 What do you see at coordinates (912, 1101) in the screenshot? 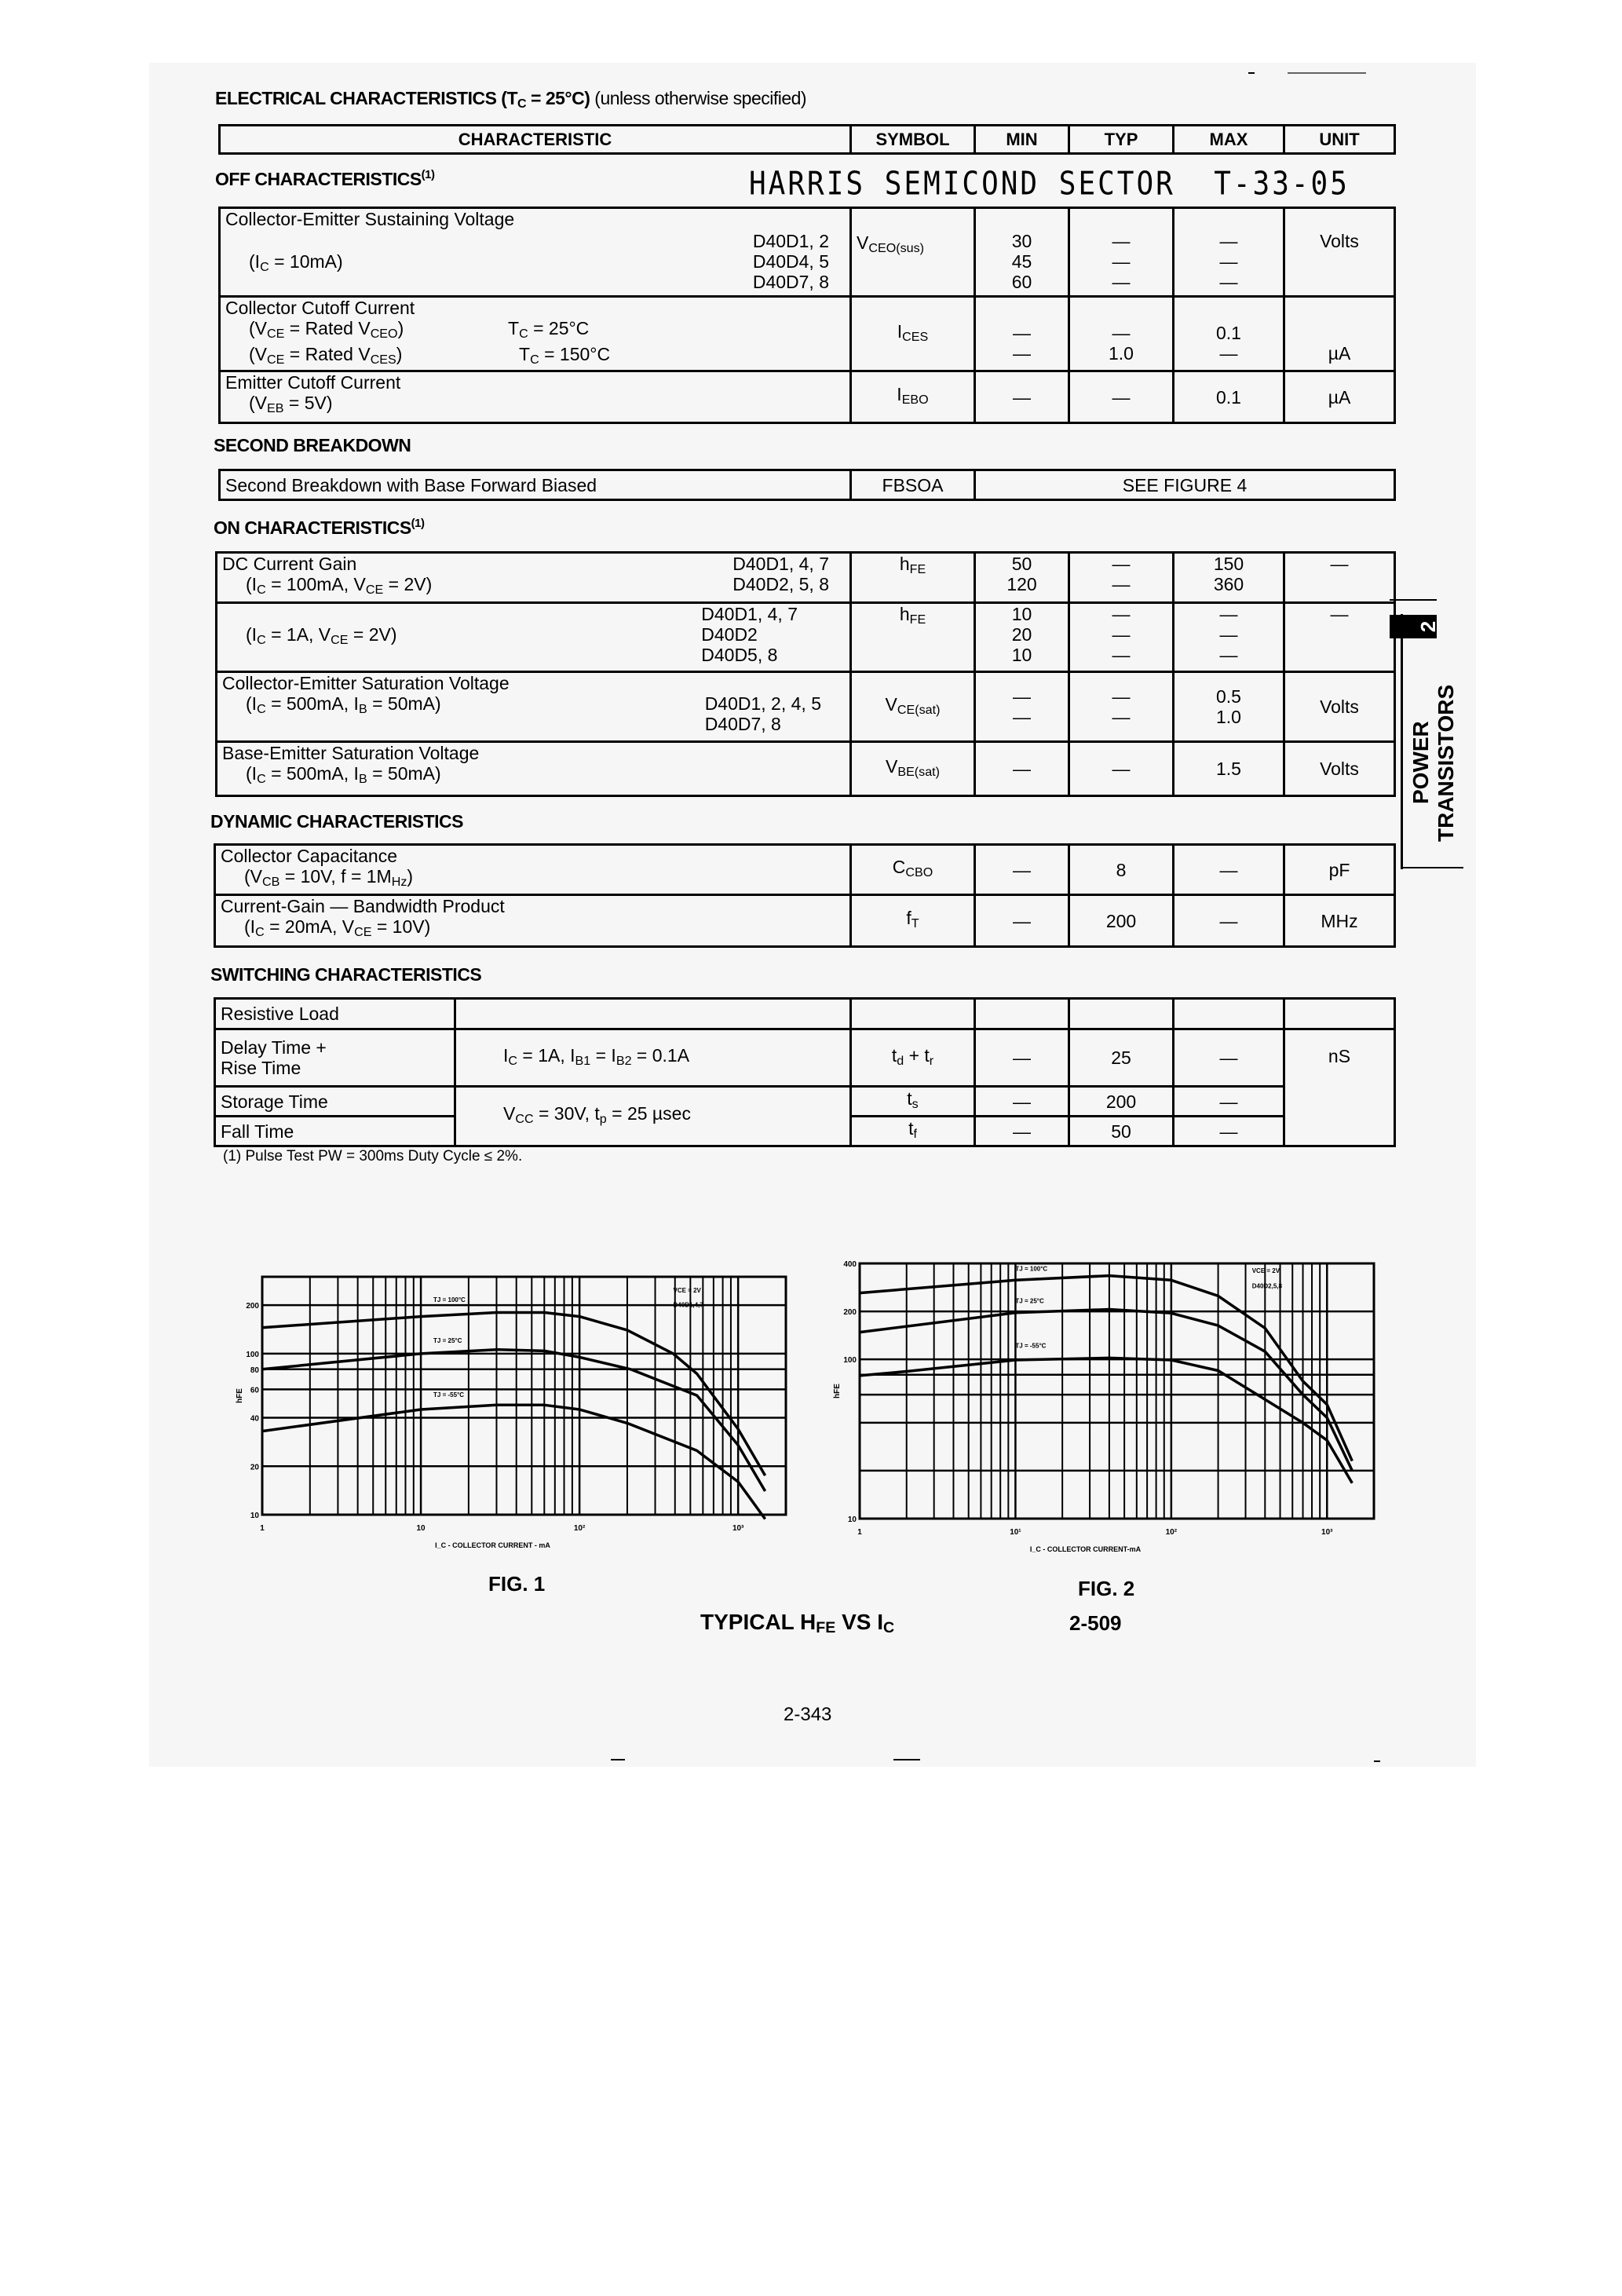
I see `symbol-cell: ts` at bounding box center [912, 1101].